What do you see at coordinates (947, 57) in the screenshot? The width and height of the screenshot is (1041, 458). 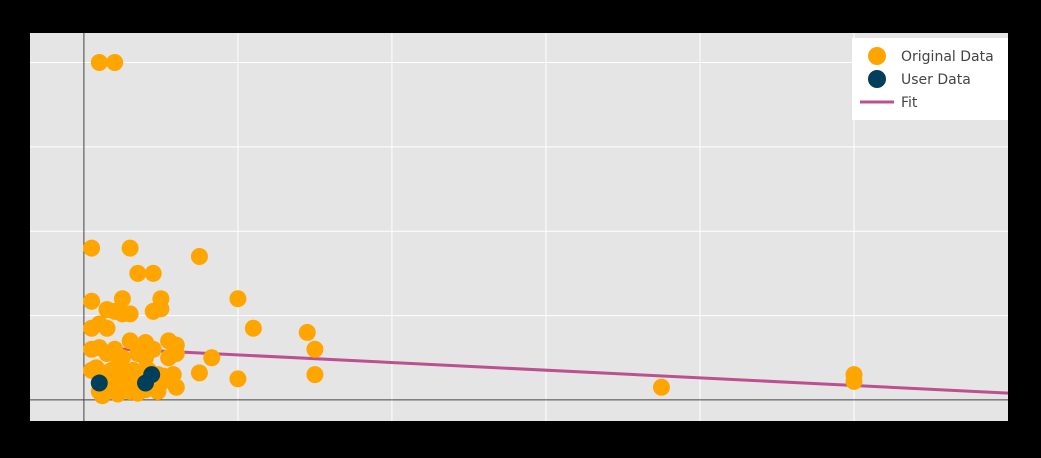 I see `legend-label-original-data: Original Data` at bounding box center [947, 57].